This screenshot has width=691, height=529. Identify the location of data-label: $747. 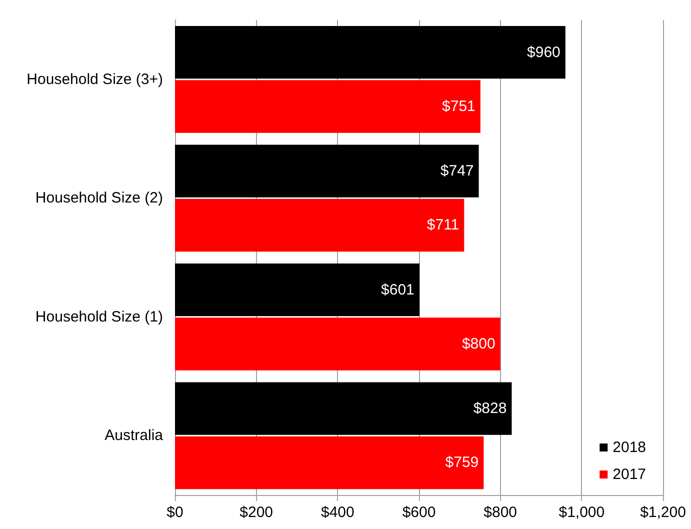
(457, 171).